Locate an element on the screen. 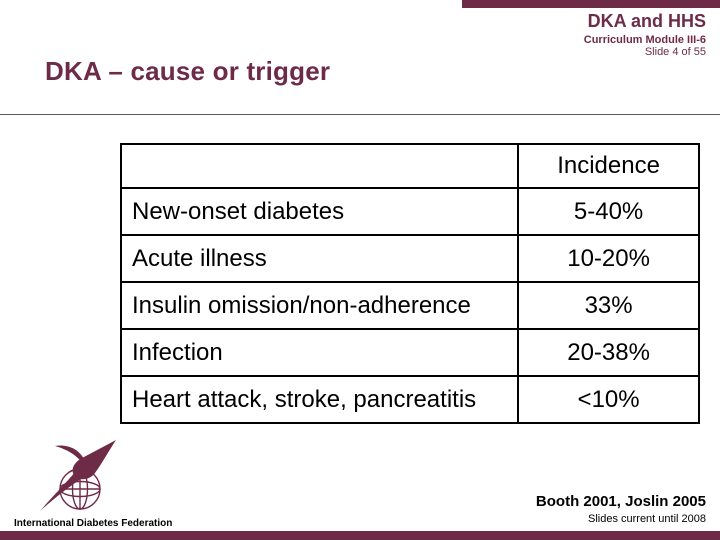  table-header-row: Incidence is located at coordinates (409, 166).